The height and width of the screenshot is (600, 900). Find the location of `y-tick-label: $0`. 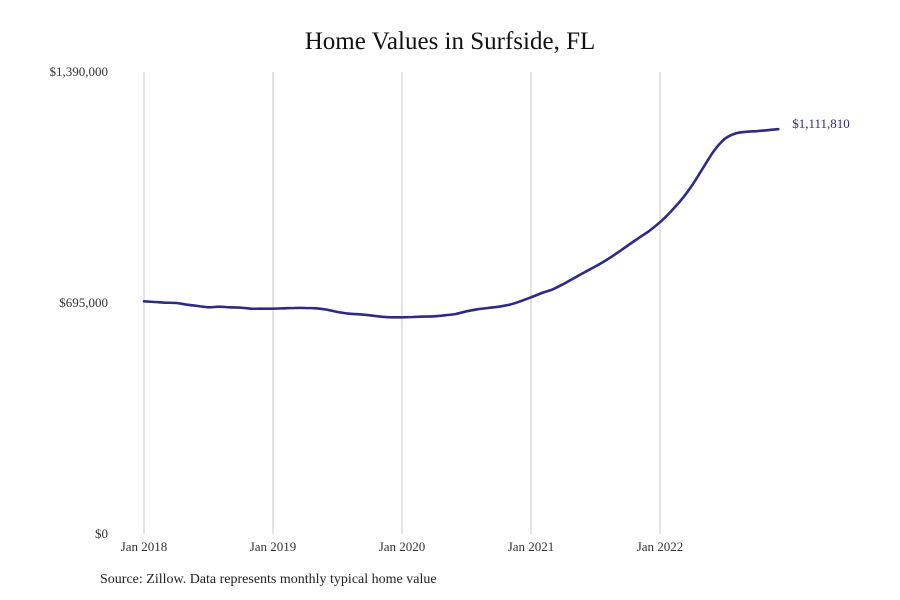

y-tick-label: $0 is located at coordinates (101, 533).